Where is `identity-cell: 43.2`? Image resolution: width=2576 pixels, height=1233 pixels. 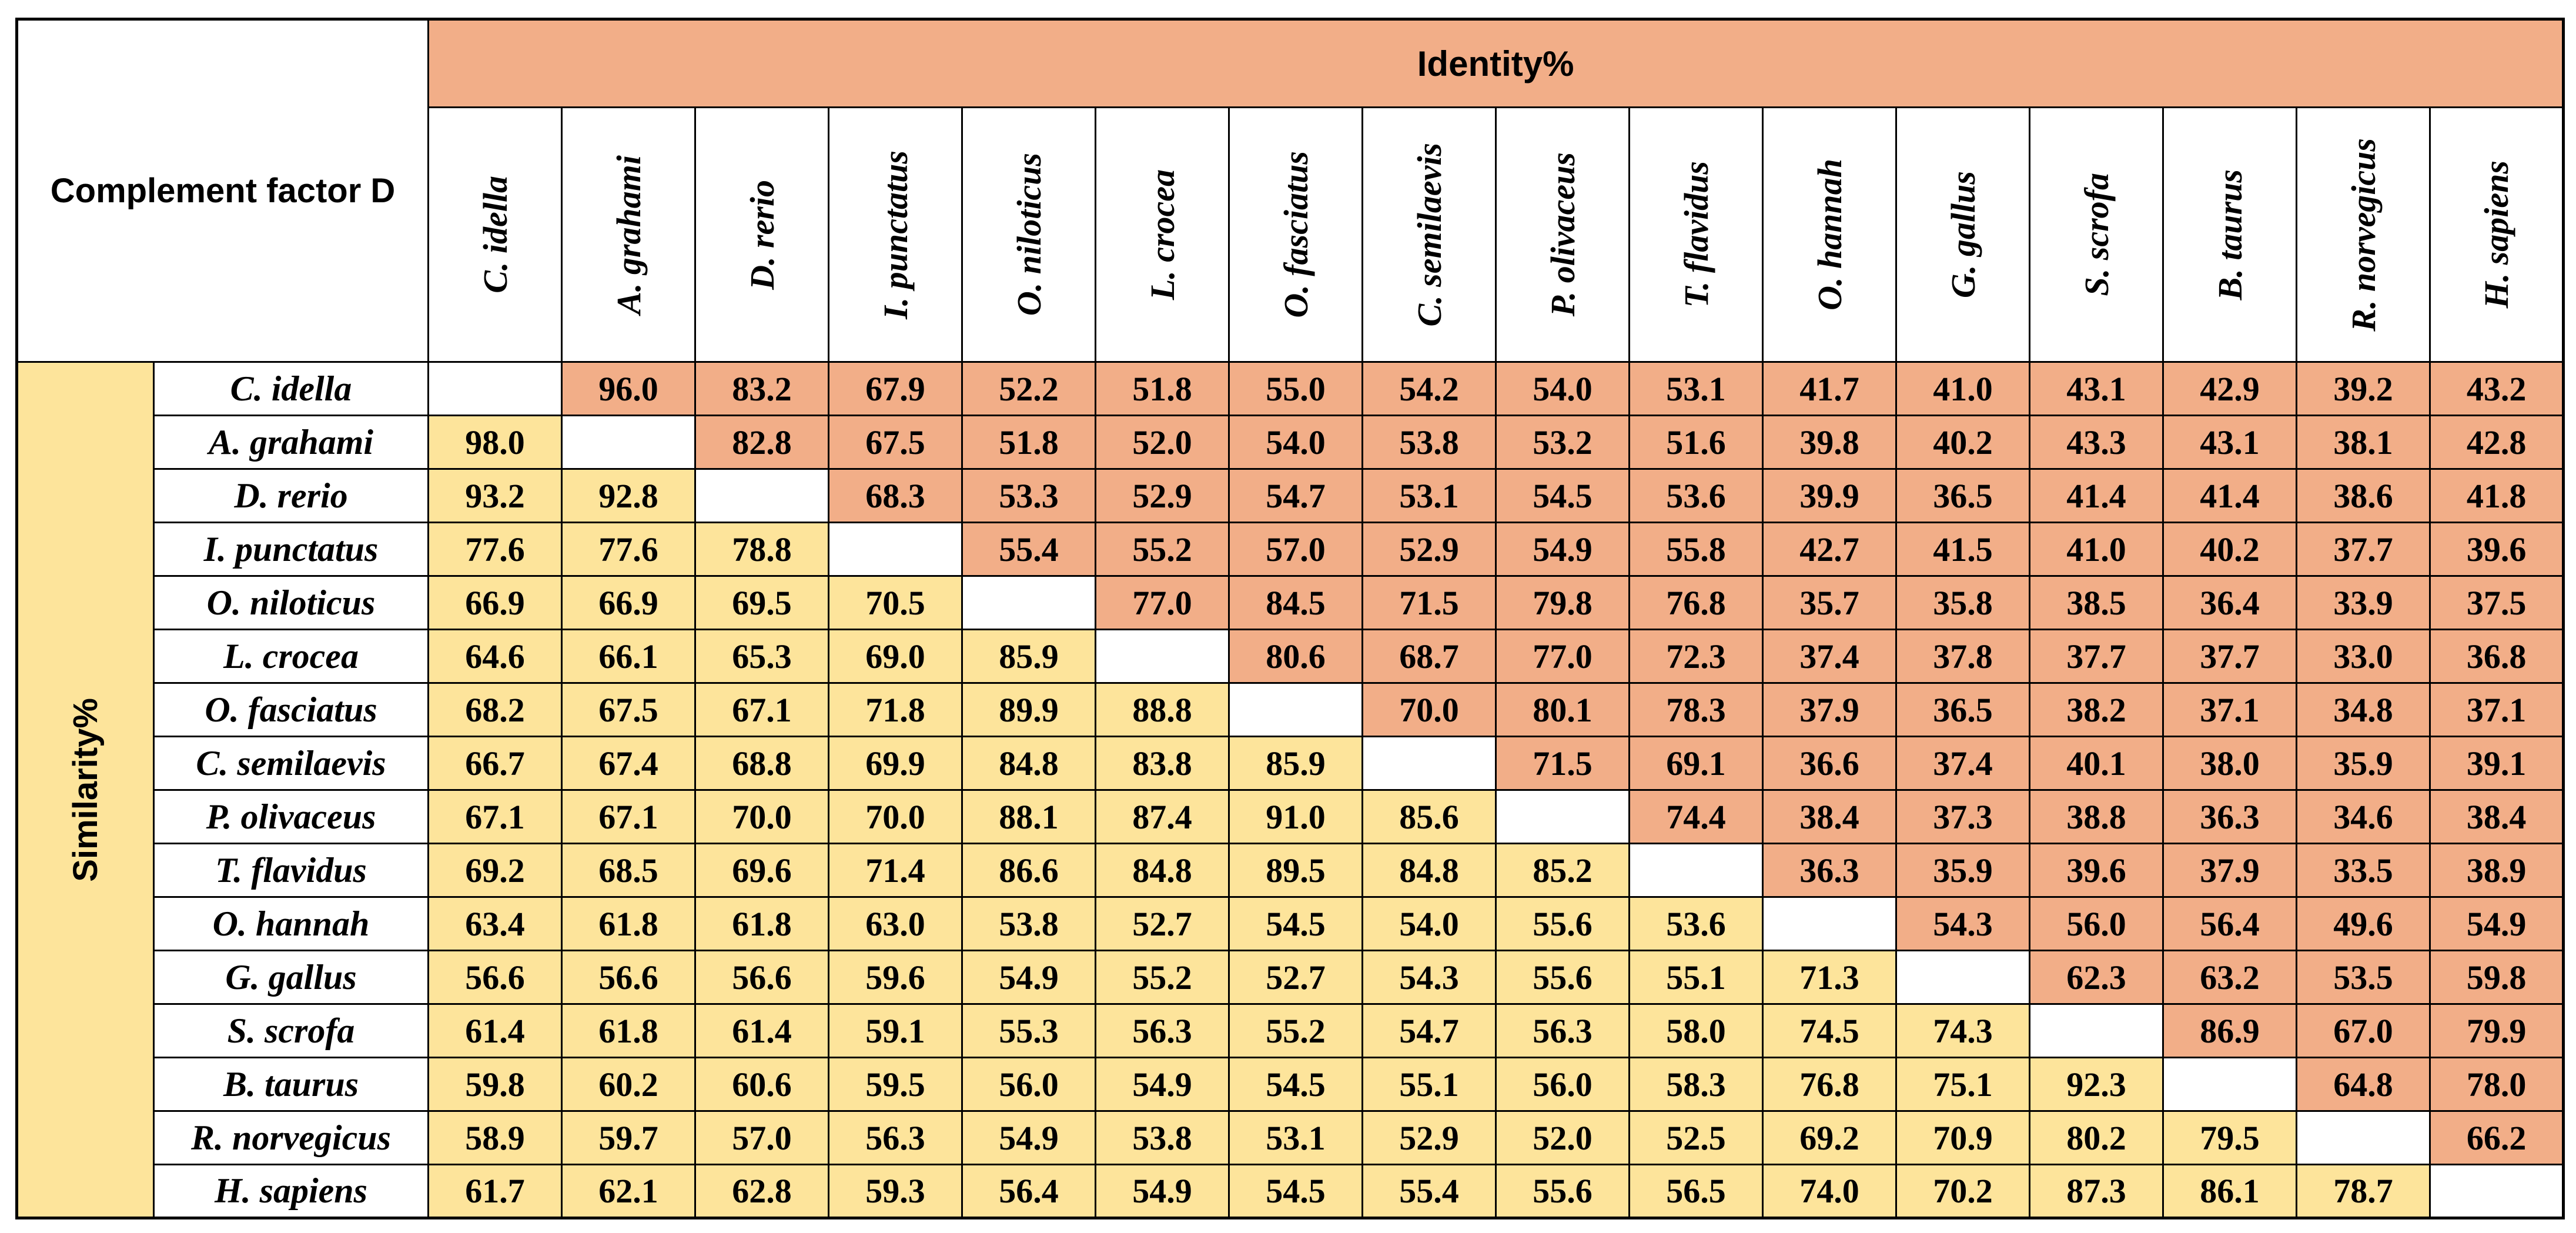 identity-cell: 43.2 is located at coordinates (2497, 389).